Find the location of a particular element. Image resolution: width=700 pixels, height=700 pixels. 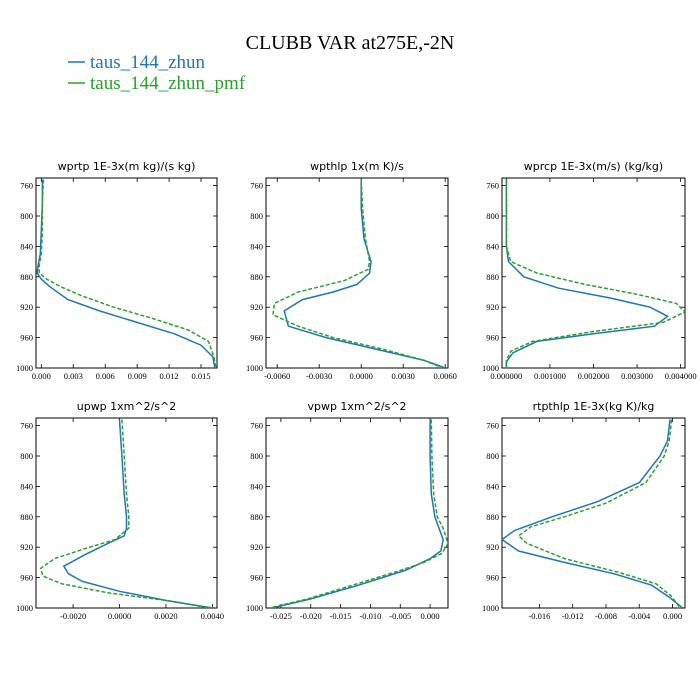

x-tick-label: 0.0020 is located at coordinates (165, 616).